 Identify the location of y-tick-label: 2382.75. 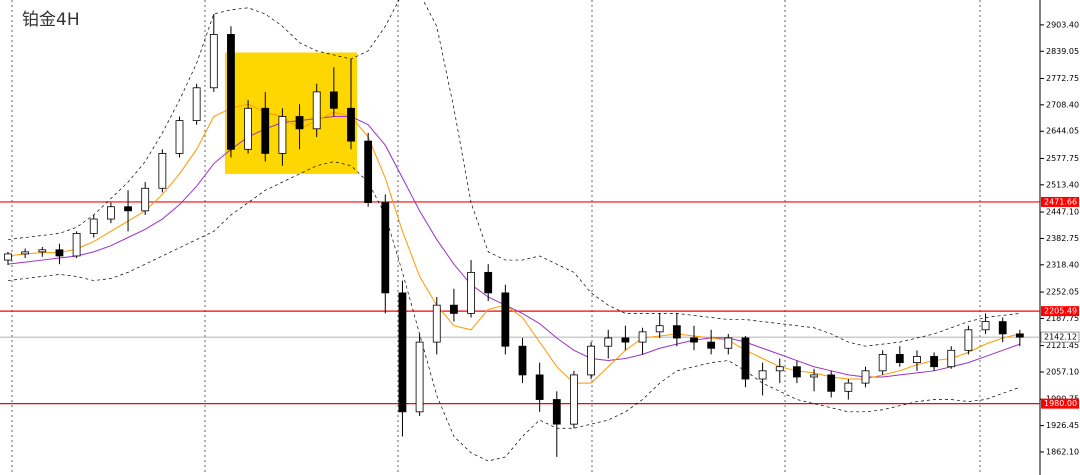
(1062, 238).